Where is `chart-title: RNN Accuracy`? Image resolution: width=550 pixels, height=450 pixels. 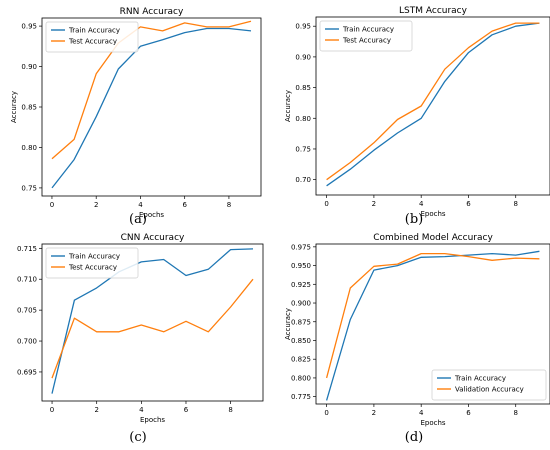 chart-title: RNN Accuracy is located at coordinates (152, 12).